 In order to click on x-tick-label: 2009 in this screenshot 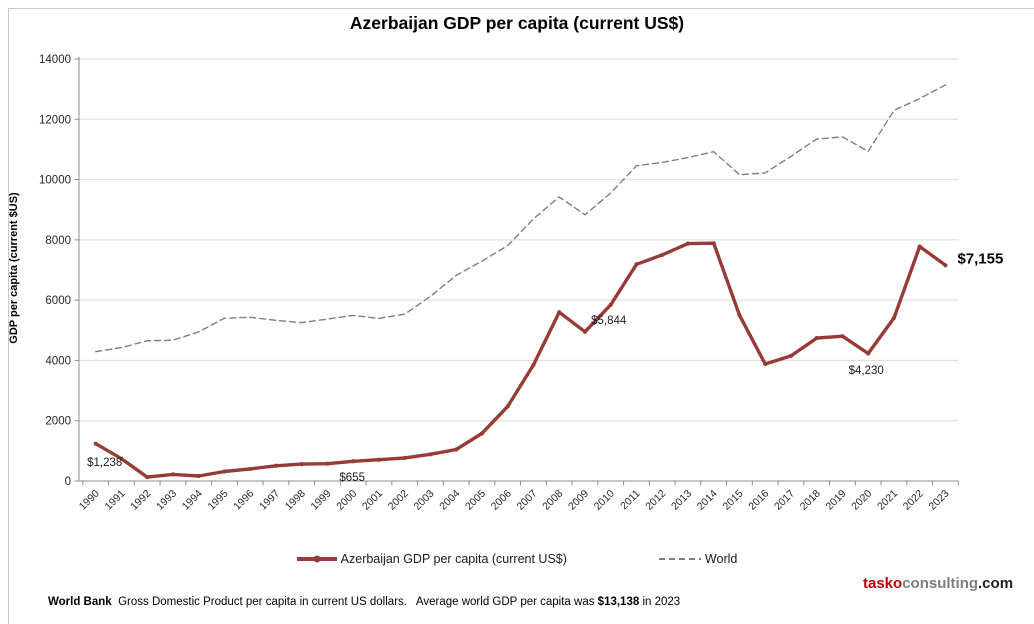, I will do `click(578, 500)`.